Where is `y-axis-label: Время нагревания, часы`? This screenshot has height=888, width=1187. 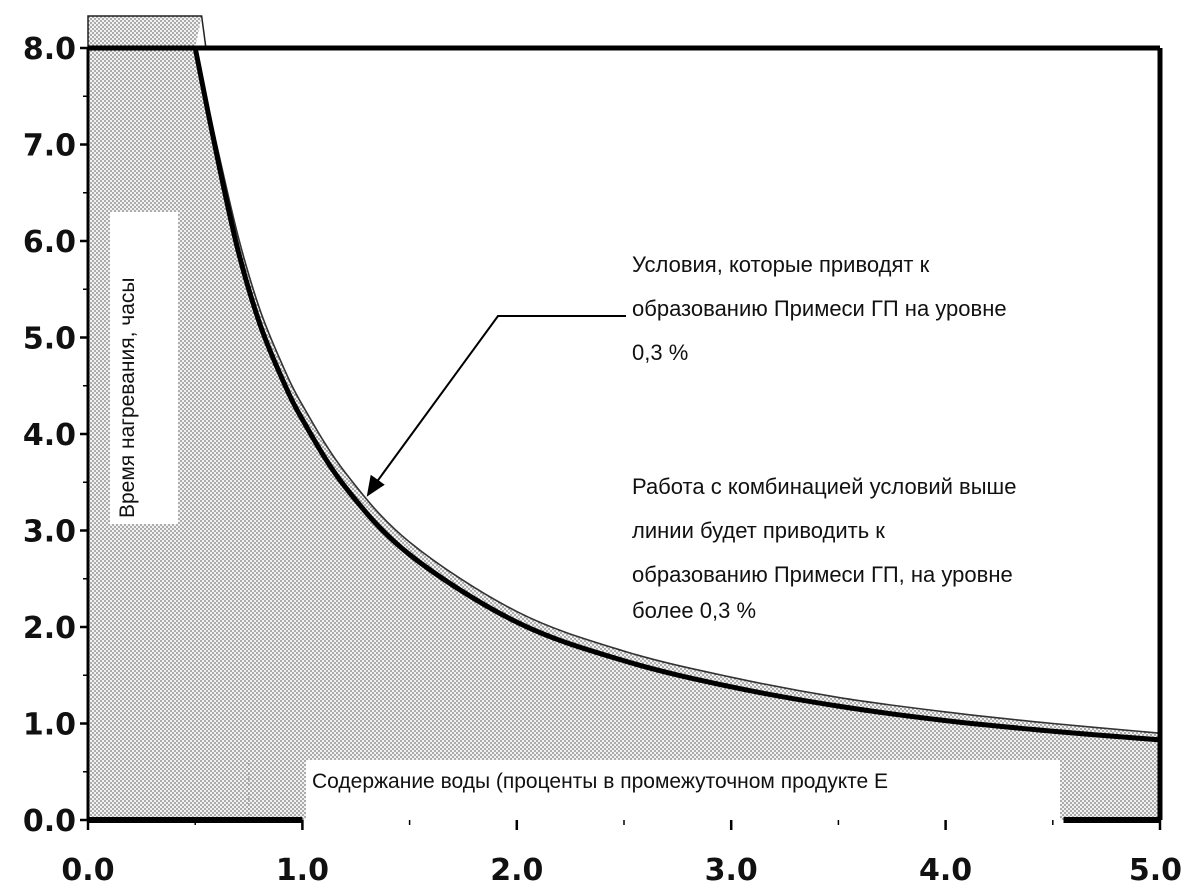 y-axis-label: Время нагревания, часы is located at coordinates (127, 398).